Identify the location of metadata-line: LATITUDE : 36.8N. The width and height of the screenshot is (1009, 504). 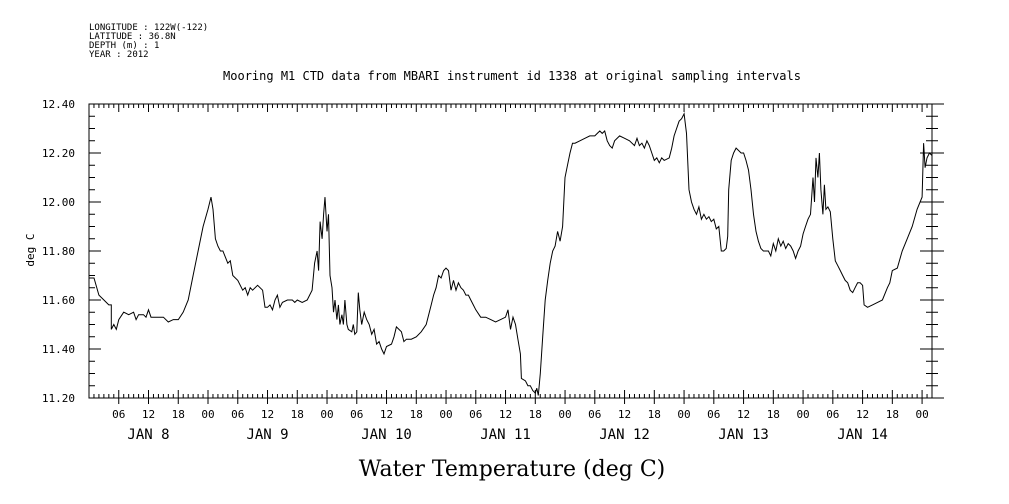
(132, 37).